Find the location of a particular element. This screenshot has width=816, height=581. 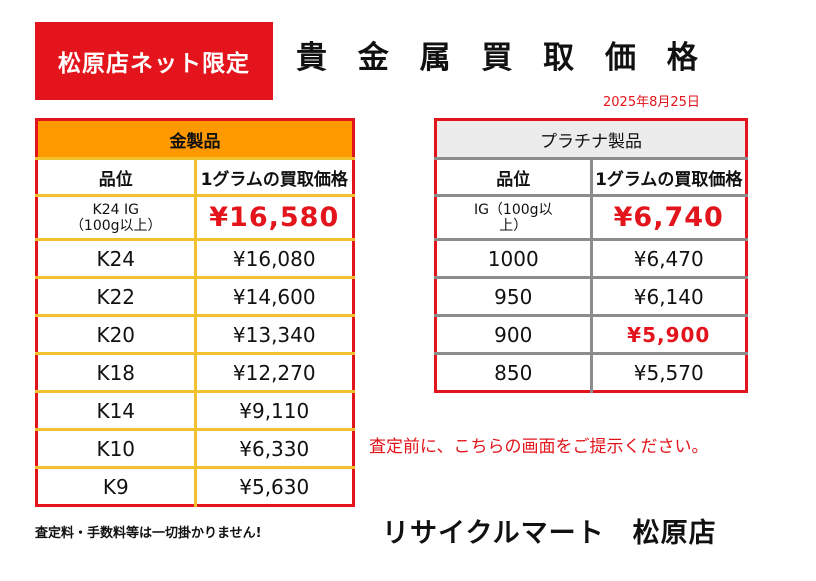

table-row: K24 ¥16,080 is located at coordinates (195, 259).